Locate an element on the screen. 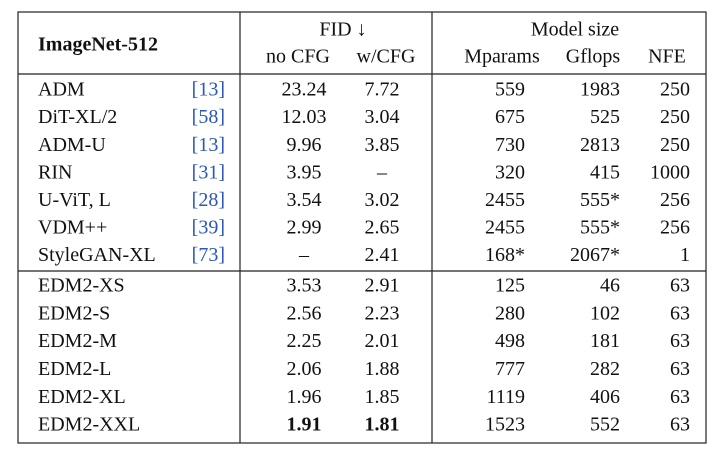 This screenshot has width=715, height=453. table-cell: 559 is located at coordinates (510, 90).